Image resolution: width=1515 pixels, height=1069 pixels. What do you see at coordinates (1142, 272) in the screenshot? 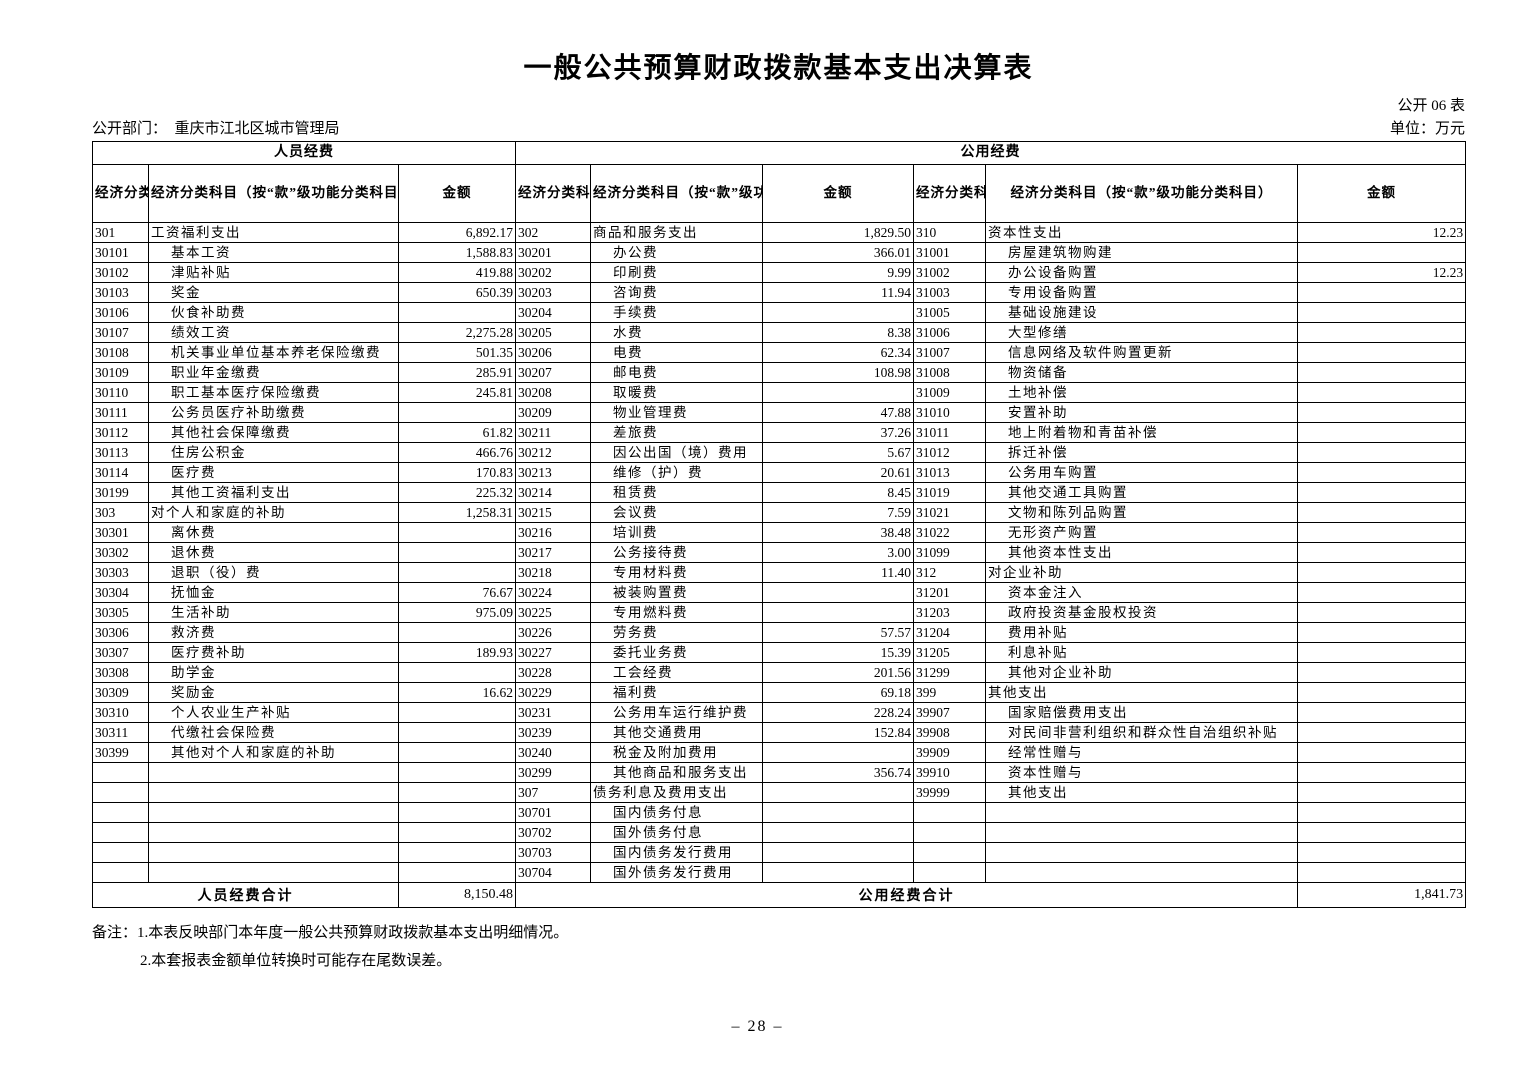
I see `subject-cell: 办公设备购置` at bounding box center [1142, 272].